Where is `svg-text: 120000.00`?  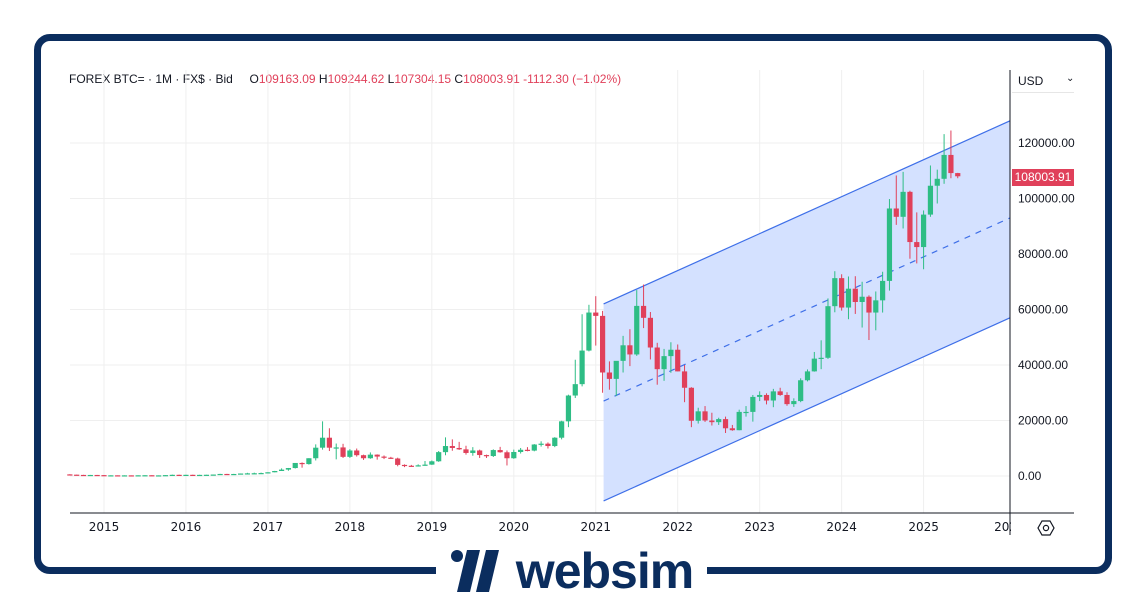 svg-text: 120000.00 is located at coordinates (1046, 143).